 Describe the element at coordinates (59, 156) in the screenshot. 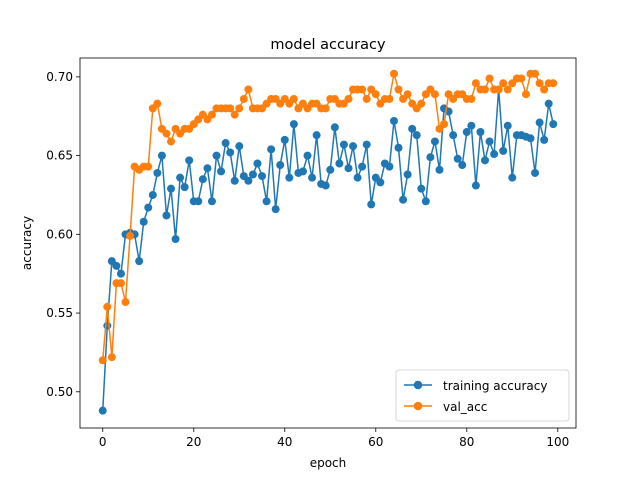

I see `y-tick-label: 0.65` at that location.